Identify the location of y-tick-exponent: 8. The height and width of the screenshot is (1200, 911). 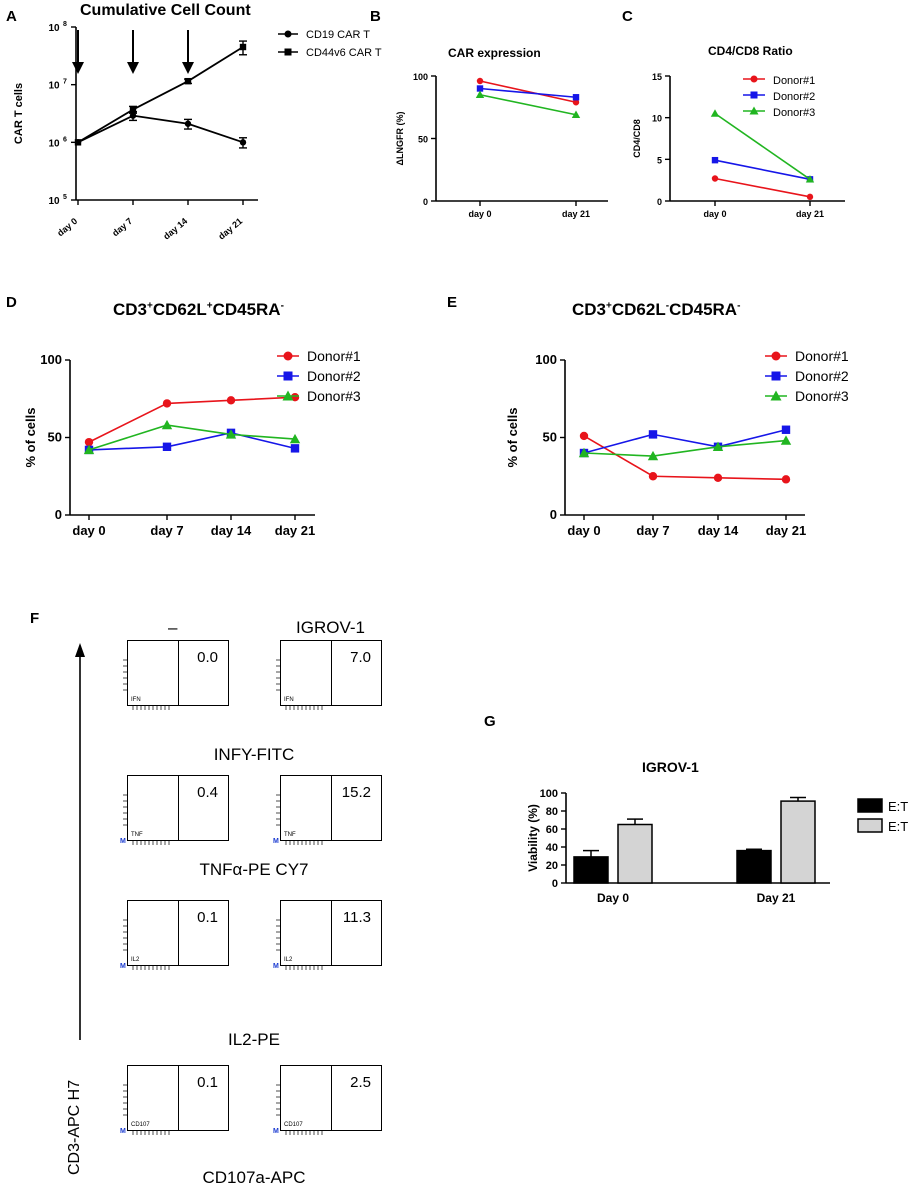
(65, 24).